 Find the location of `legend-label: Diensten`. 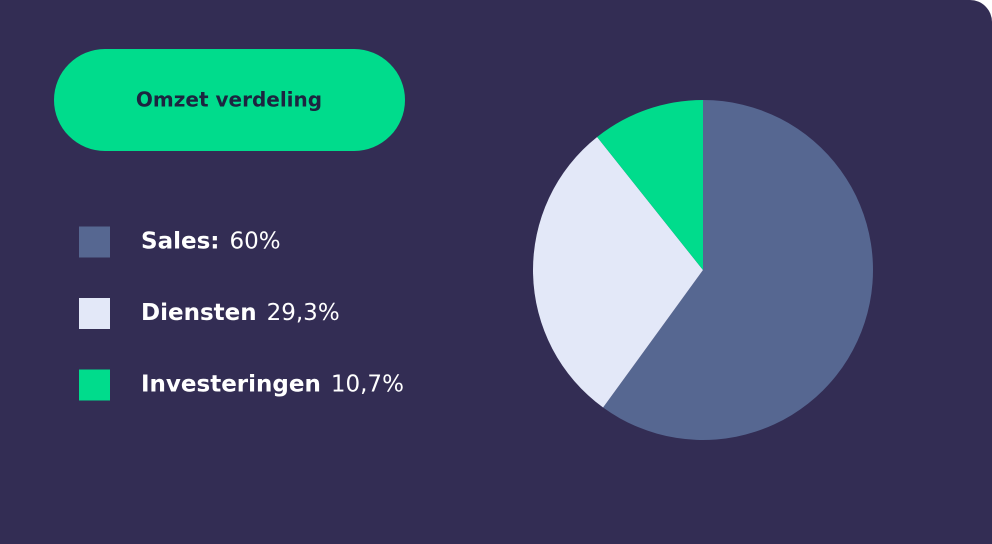

legend-label: Diensten is located at coordinates (199, 313).